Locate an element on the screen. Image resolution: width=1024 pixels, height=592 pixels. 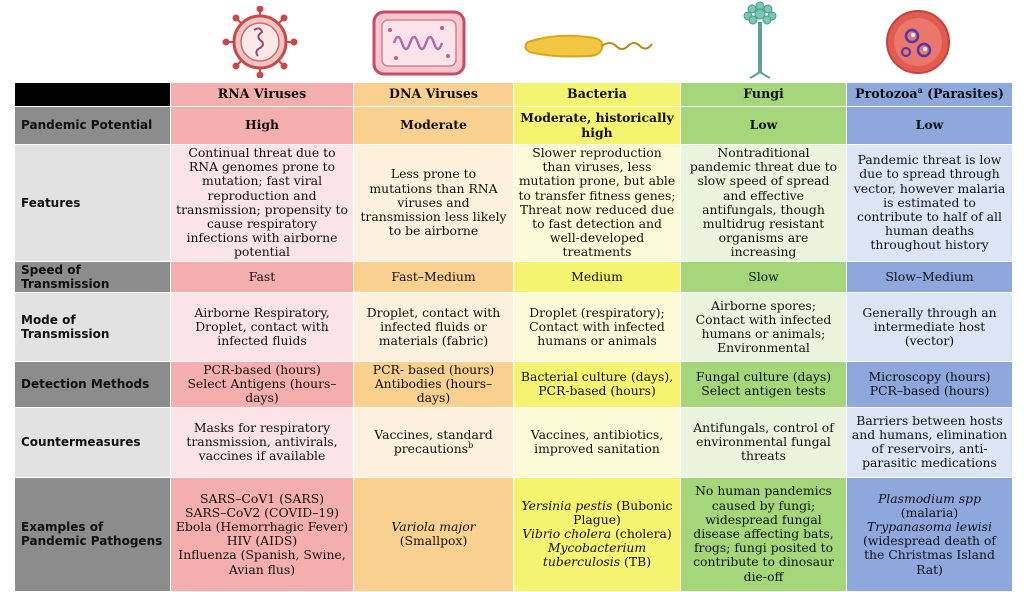
line: Antibodies (hours–days) is located at coordinates (433, 391).